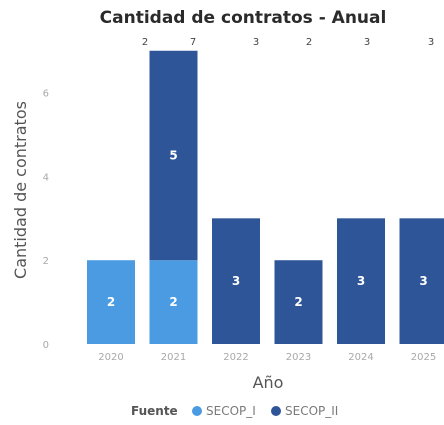 This screenshot has width=444, height=425. Describe the element at coordinates (268, 382) in the screenshot. I see `x-axis-title: Año` at that location.